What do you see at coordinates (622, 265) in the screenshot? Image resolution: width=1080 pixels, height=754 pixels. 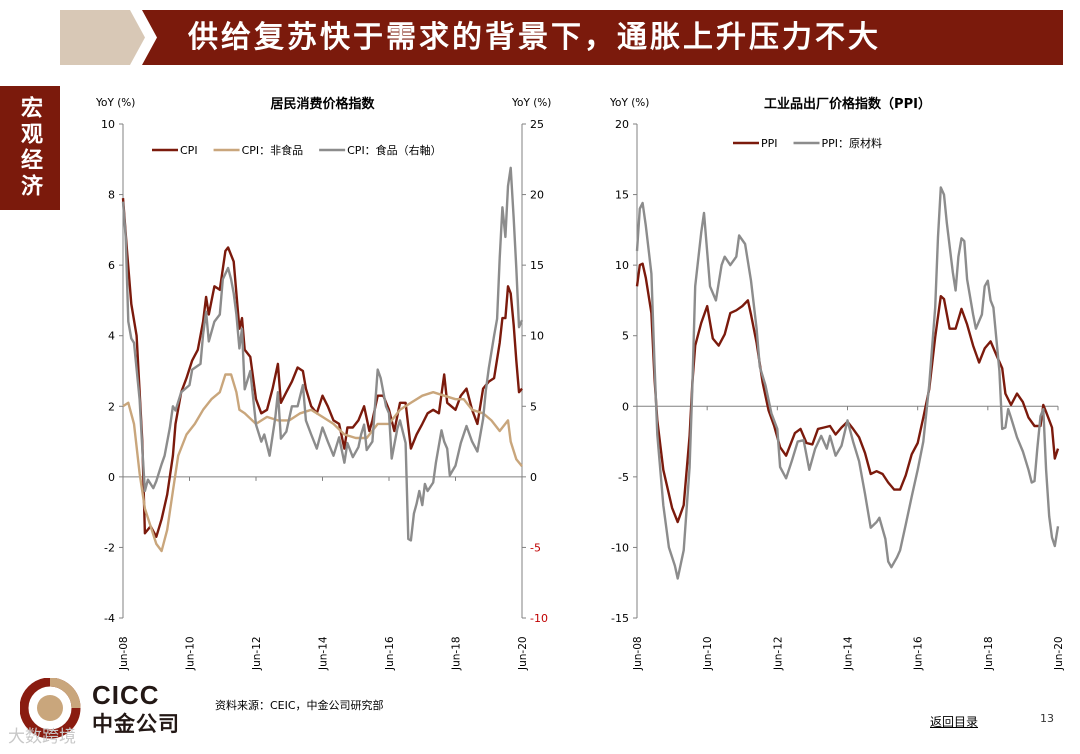 I see `chart2-ytick-label: 10` at bounding box center [622, 265].